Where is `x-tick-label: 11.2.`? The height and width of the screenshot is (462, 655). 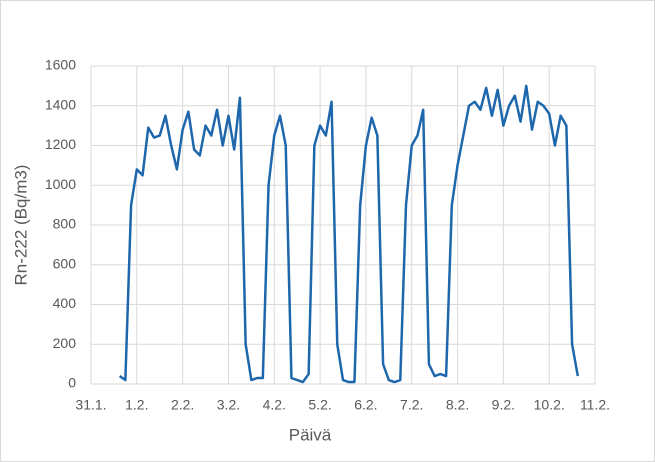
x-tick-label: 11.2. is located at coordinates (595, 405).